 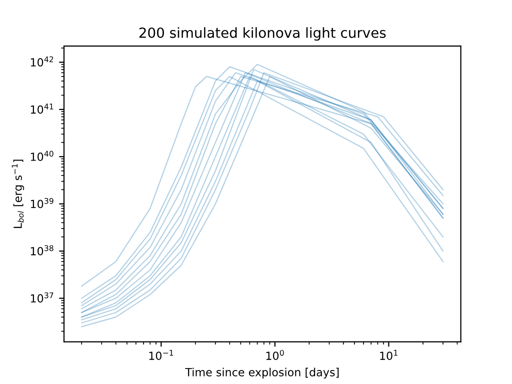 What do you see at coordinates (42, 203) in the screenshot?
I see `y-tick-label: 10$^{39}$` at bounding box center [42, 203].